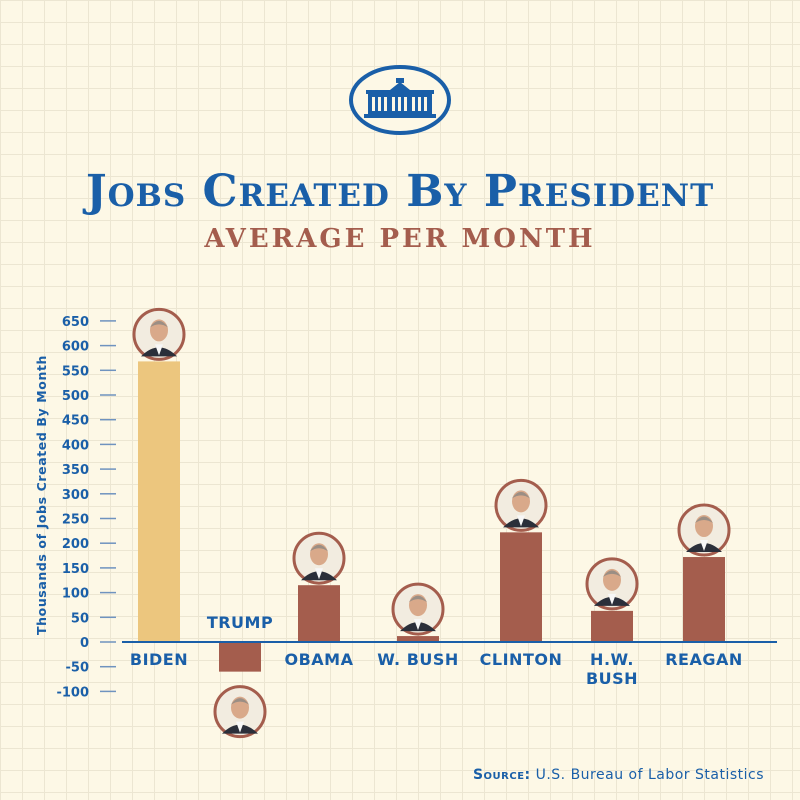 This screenshot has height=800, width=800. What do you see at coordinates (400, 100) in the screenshot?
I see `white-house-icon` at bounding box center [400, 100].